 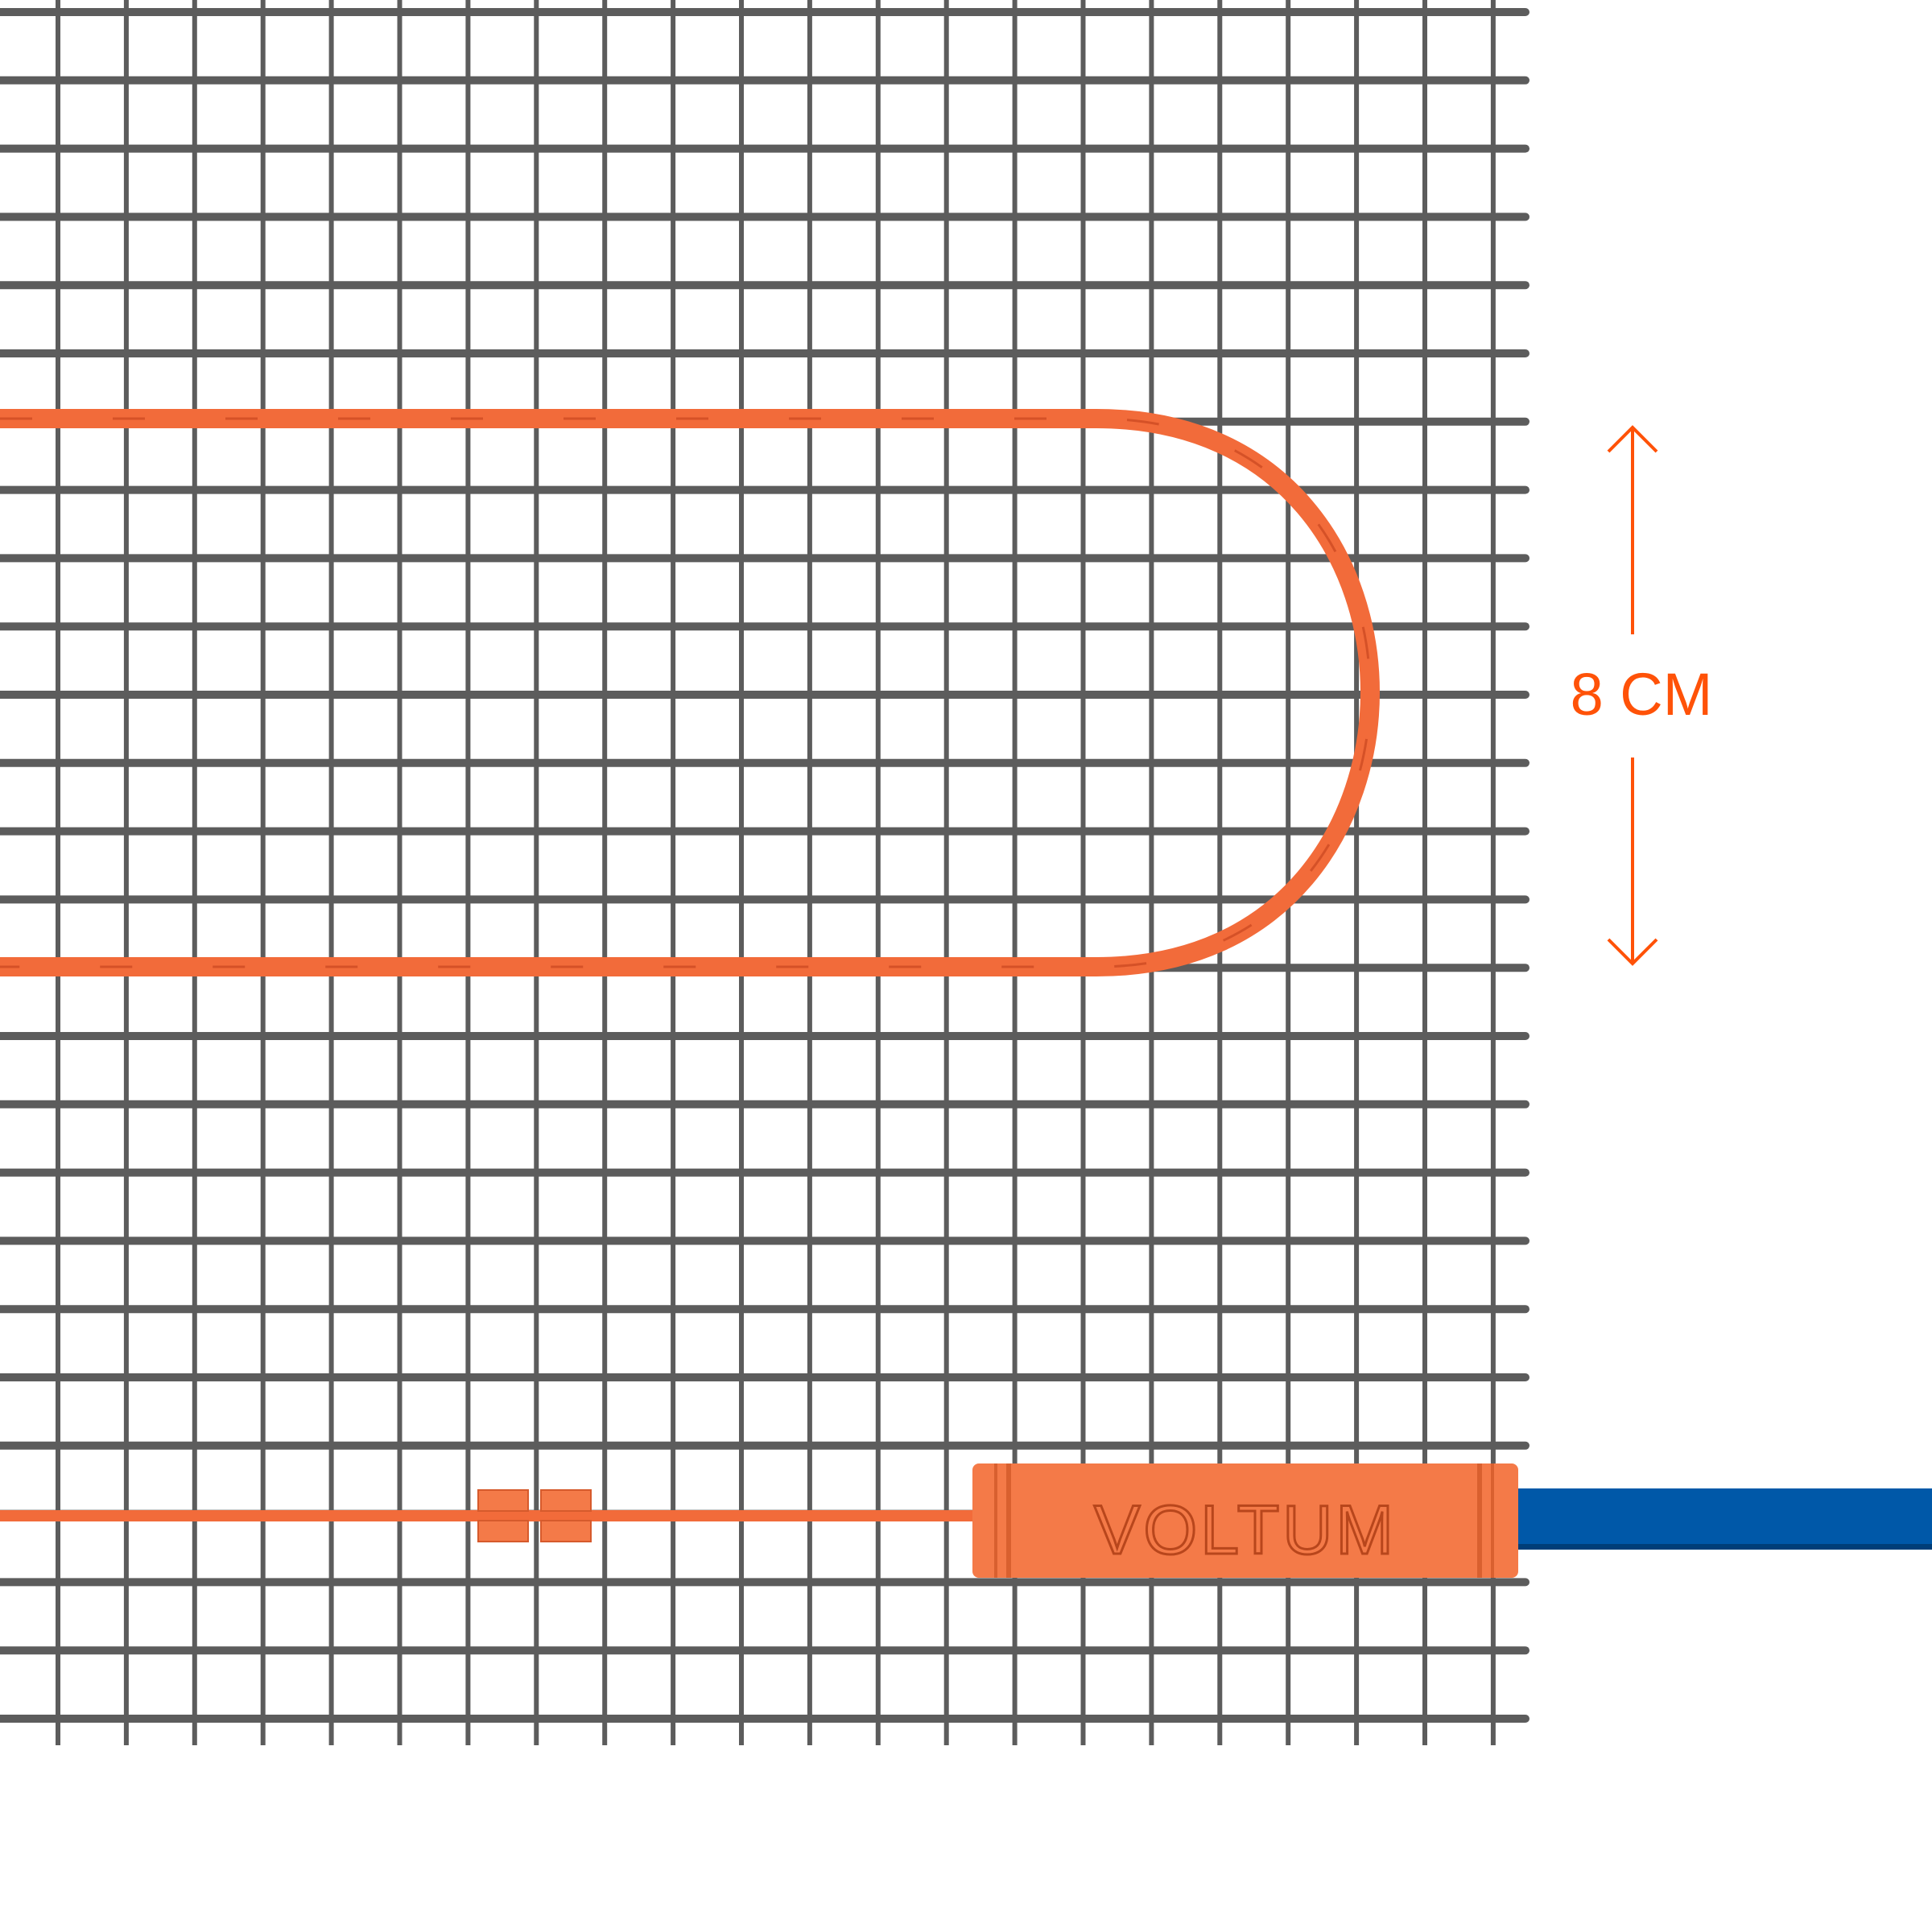 What do you see at coordinates (534, 1515) in the screenshot?
I see `cable-clip` at bounding box center [534, 1515].